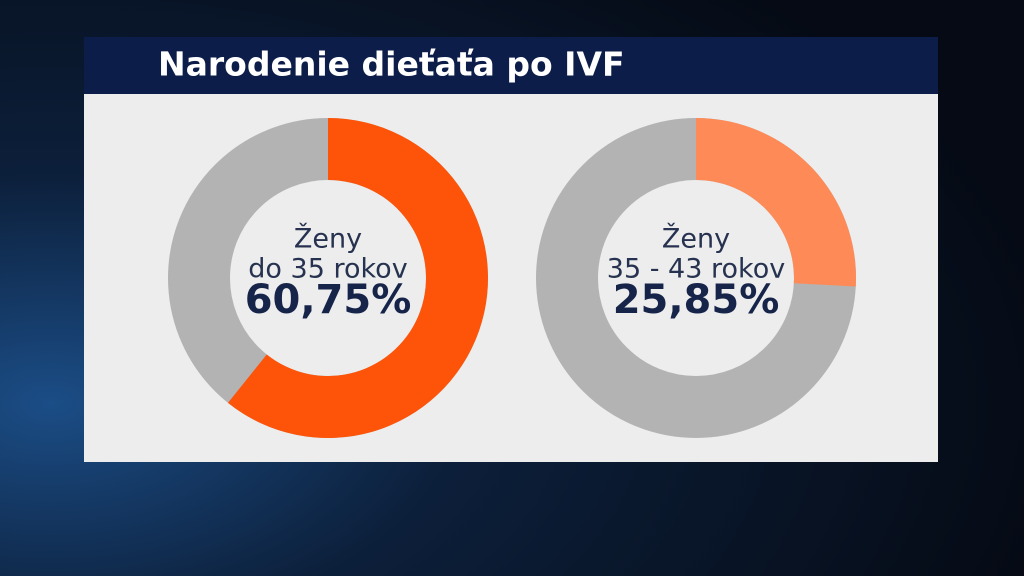  Describe the element at coordinates (327, 269) in the screenshot. I see `donut-label: do 35 rokov` at that location.